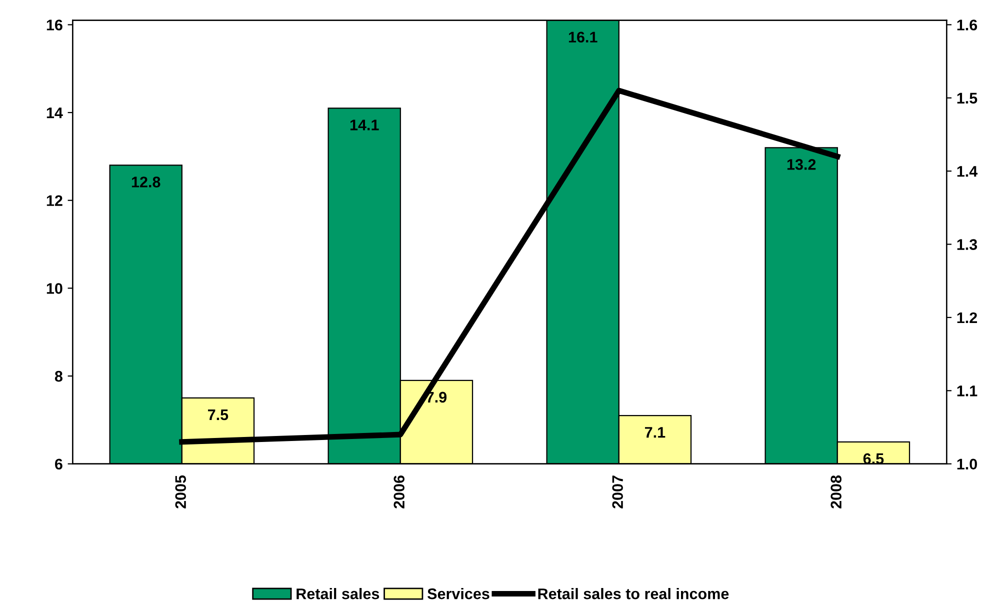 The image size is (982, 616). Describe the element at coordinates (458, 594) in the screenshot. I see `legend-label: Services` at that location.